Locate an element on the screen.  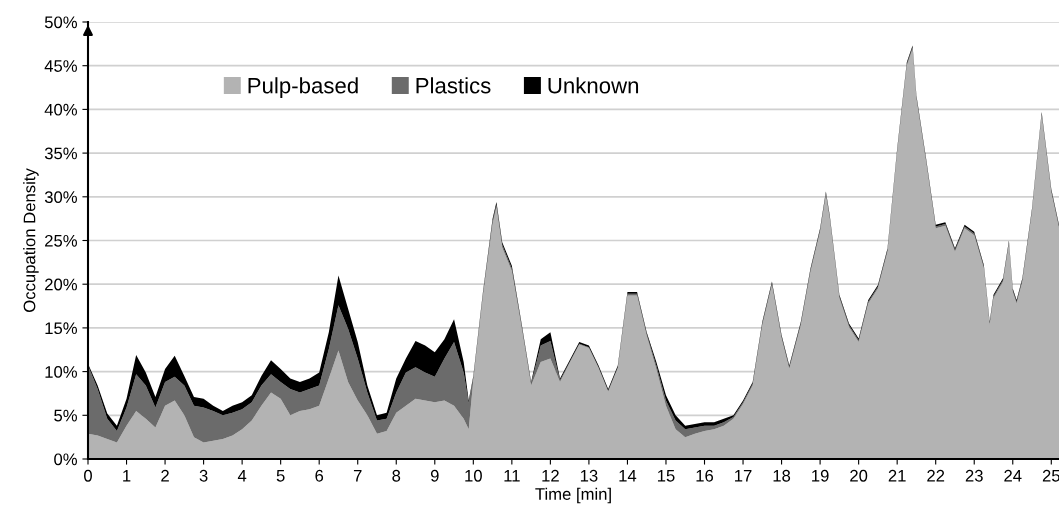
y-tick-label: 20% is located at coordinates (61, 284).